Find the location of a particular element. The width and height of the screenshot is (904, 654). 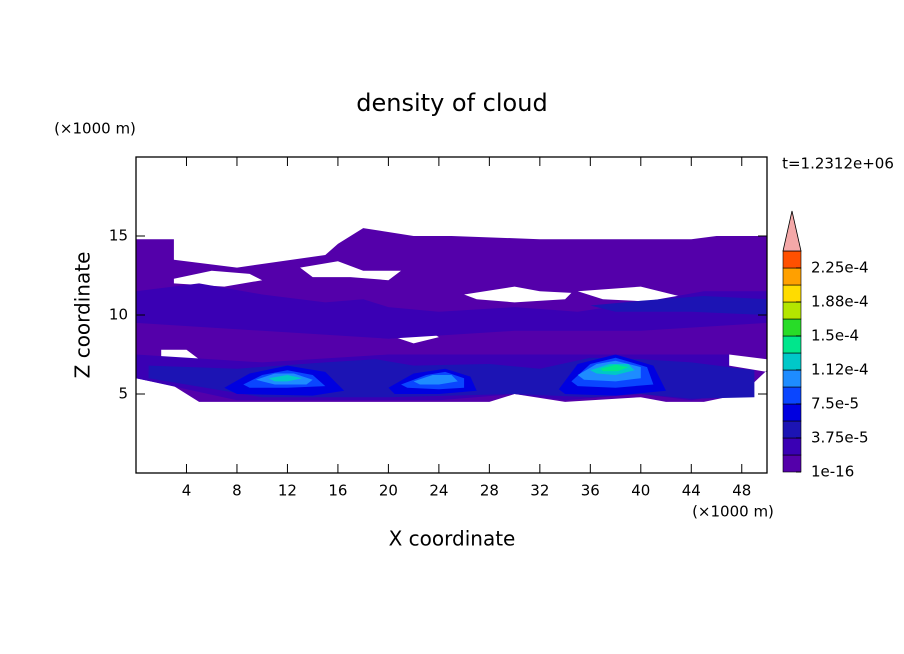

colorbar-tick-label: 7.5e-5 is located at coordinates (835, 404).